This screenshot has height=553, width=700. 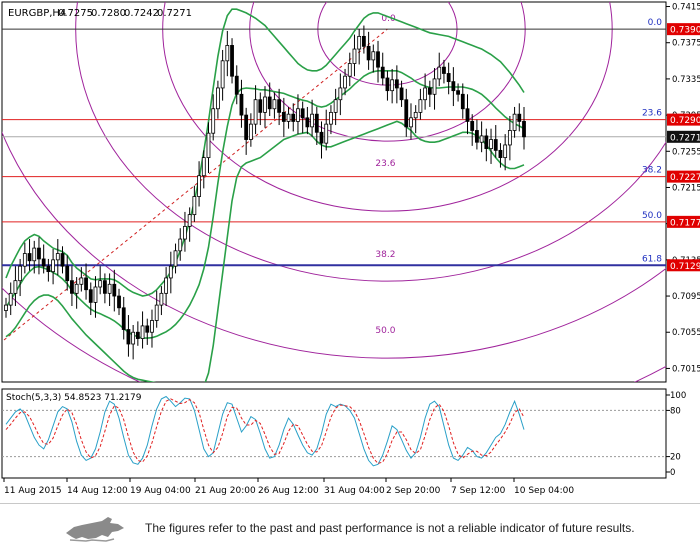 I want to click on fibonacci-level-label: 61.8, so click(x=652, y=259).